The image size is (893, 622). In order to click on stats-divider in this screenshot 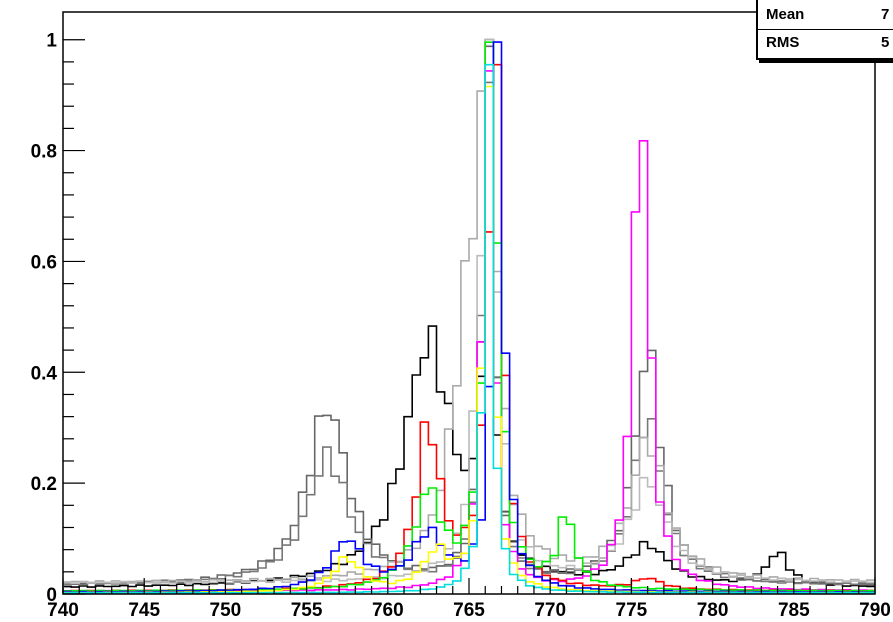, I will do `click(825, 29)`.